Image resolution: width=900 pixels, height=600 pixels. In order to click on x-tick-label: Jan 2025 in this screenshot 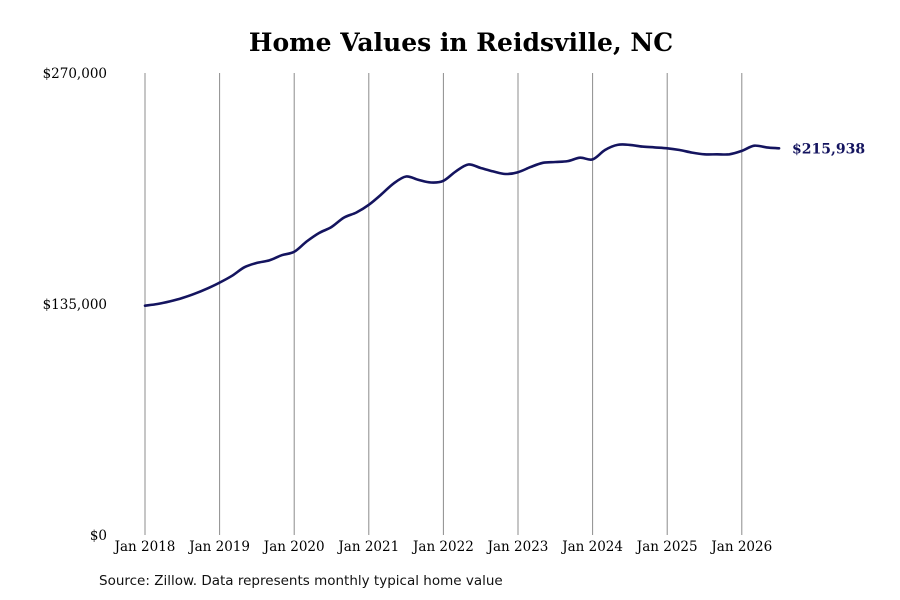, I will do `click(666, 547)`.